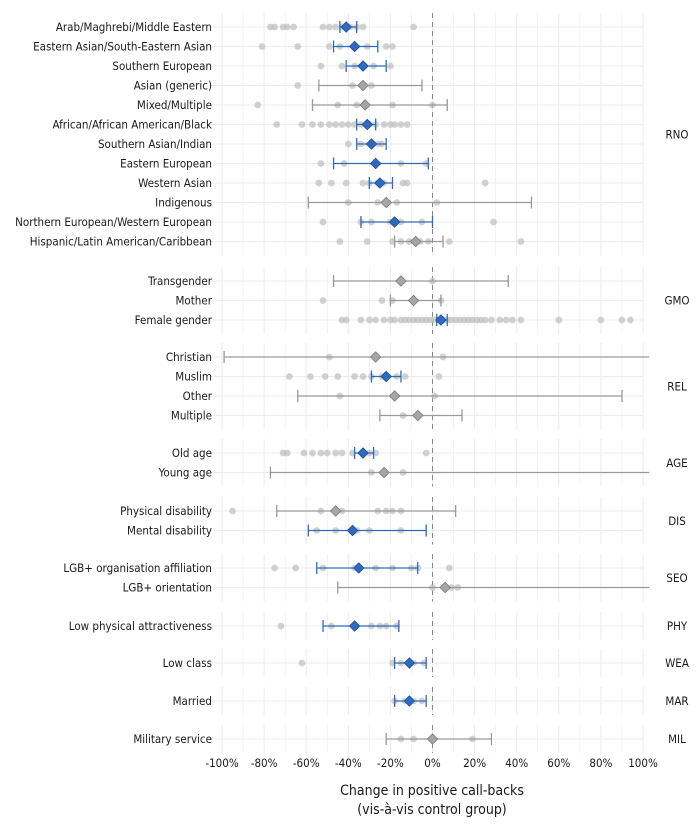 The height and width of the screenshot is (838, 698). Describe the element at coordinates (187, 663) in the screenshot. I see `category-label: Low class` at that location.